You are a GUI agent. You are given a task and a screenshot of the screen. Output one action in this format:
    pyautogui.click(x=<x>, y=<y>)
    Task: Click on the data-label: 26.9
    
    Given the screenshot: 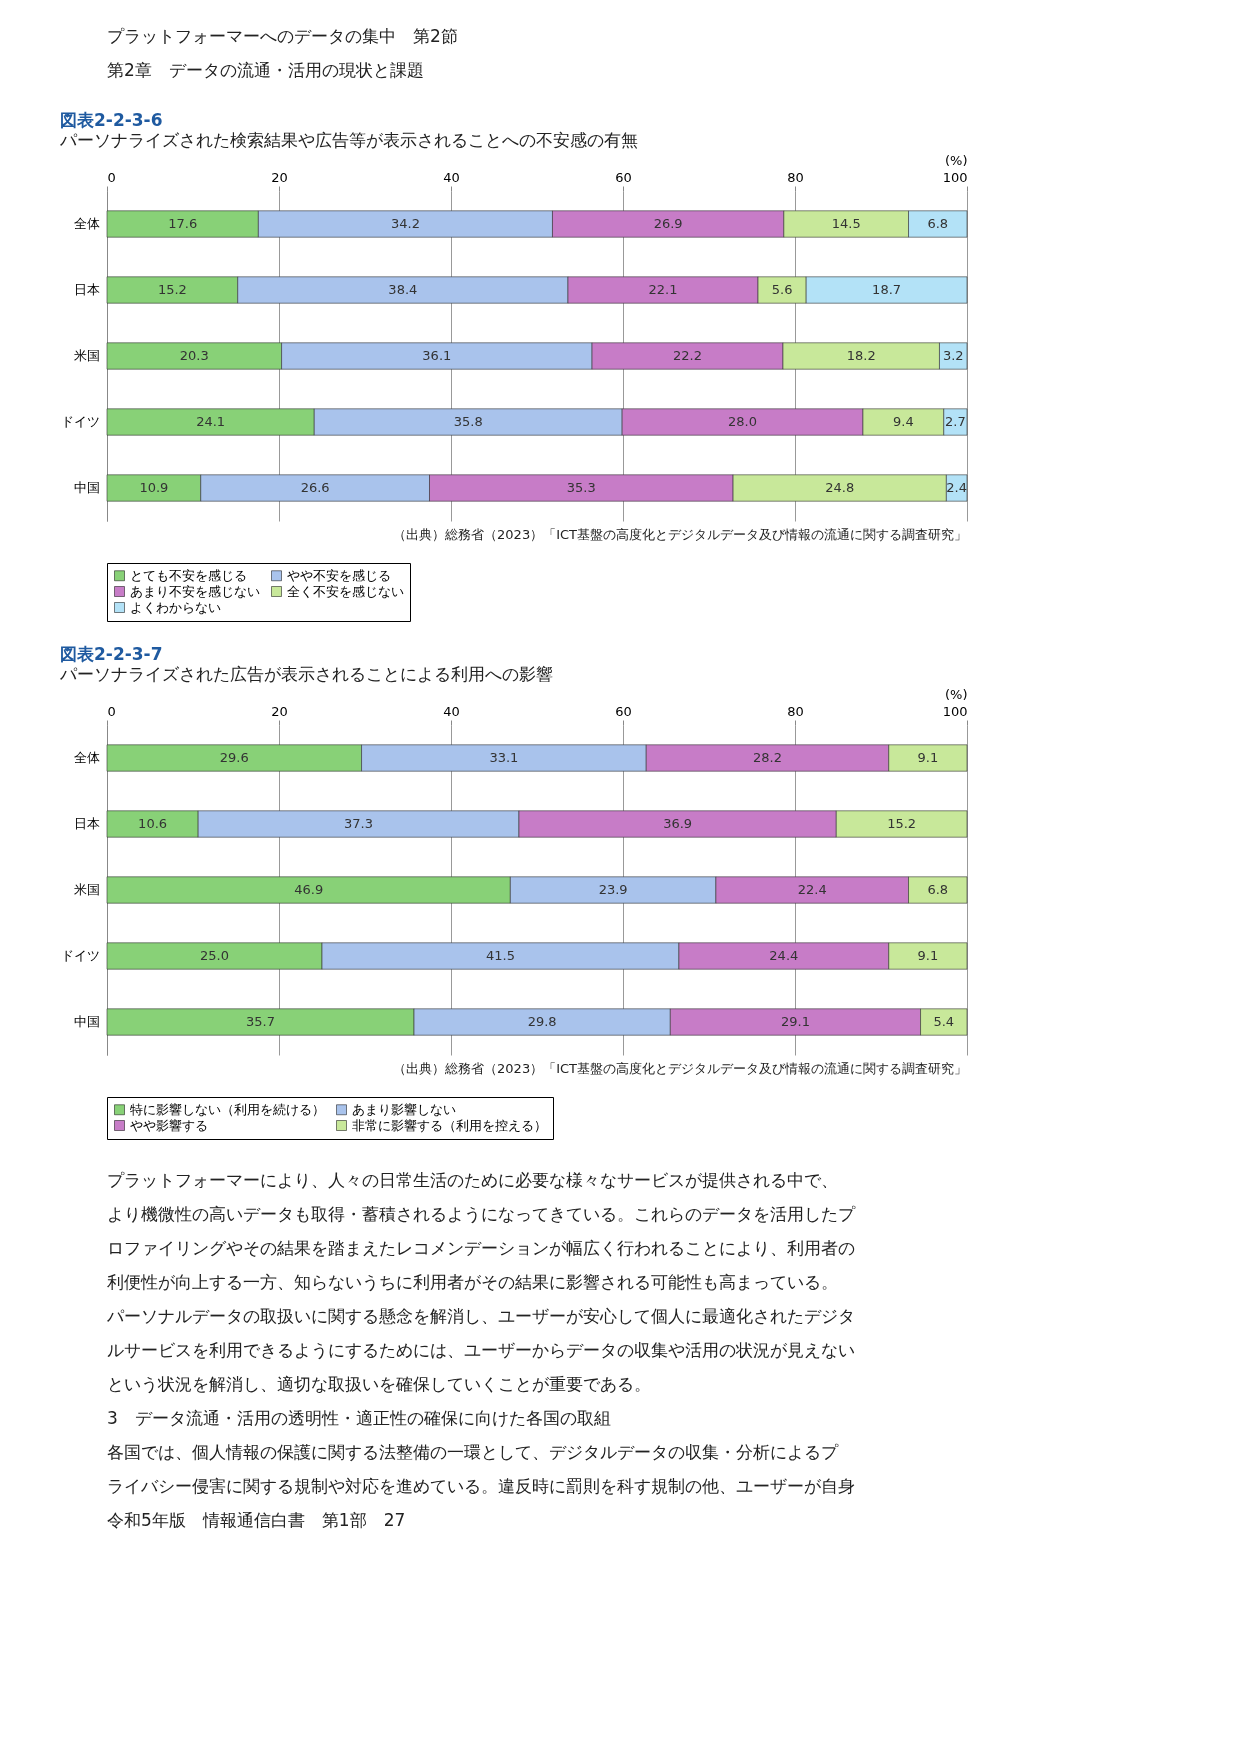 What is the action you would take?
    pyautogui.click(x=668, y=223)
    